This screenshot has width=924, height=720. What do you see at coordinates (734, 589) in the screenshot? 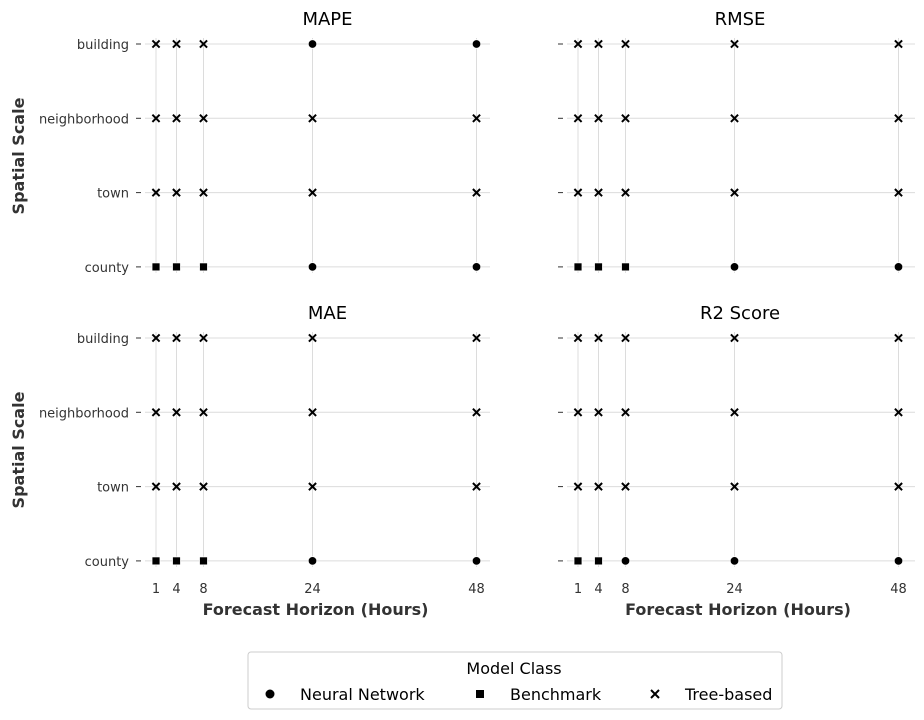
I see `x-tick-label: 24` at bounding box center [734, 589].